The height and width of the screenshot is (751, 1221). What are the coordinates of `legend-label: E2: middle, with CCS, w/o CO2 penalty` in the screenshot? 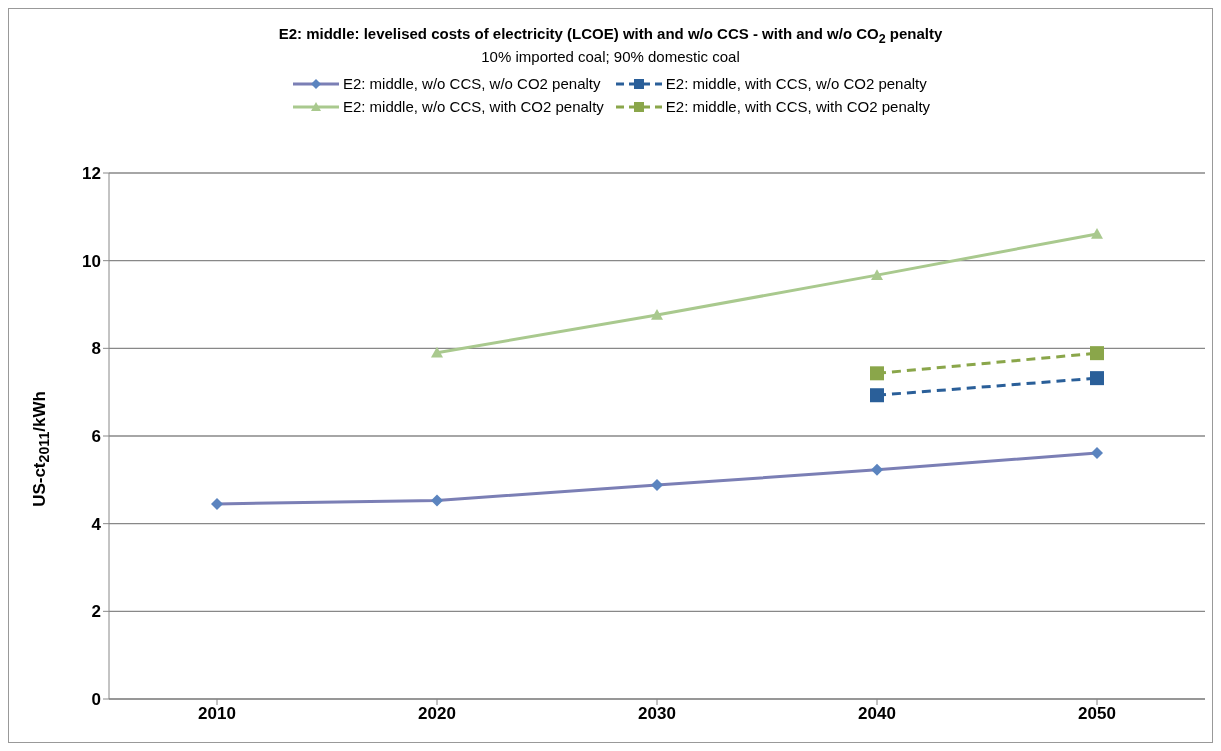 It's located at (796, 83).